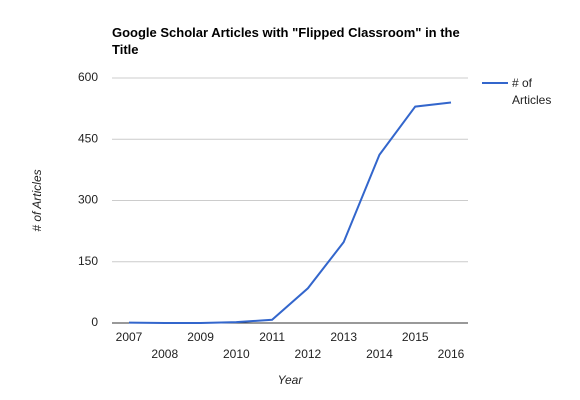 Image resolution: width=580 pixels, height=400 pixels. Describe the element at coordinates (164, 354) in the screenshot. I see `x-tick-label: 2008` at that location.